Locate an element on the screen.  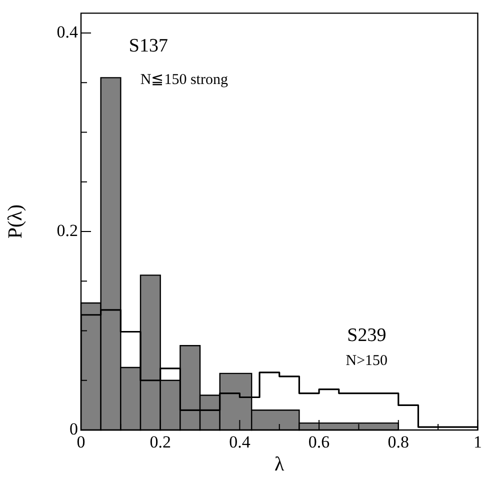
text: S239 is located at coordinates (366, 335).